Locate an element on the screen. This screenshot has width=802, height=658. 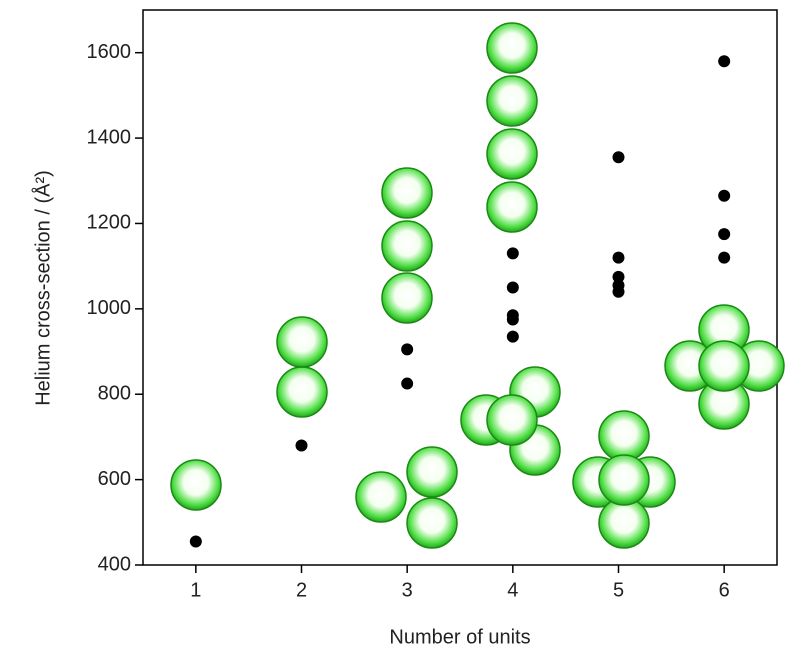
y-tick-label: 1400 is located at coordinates (109, 137).